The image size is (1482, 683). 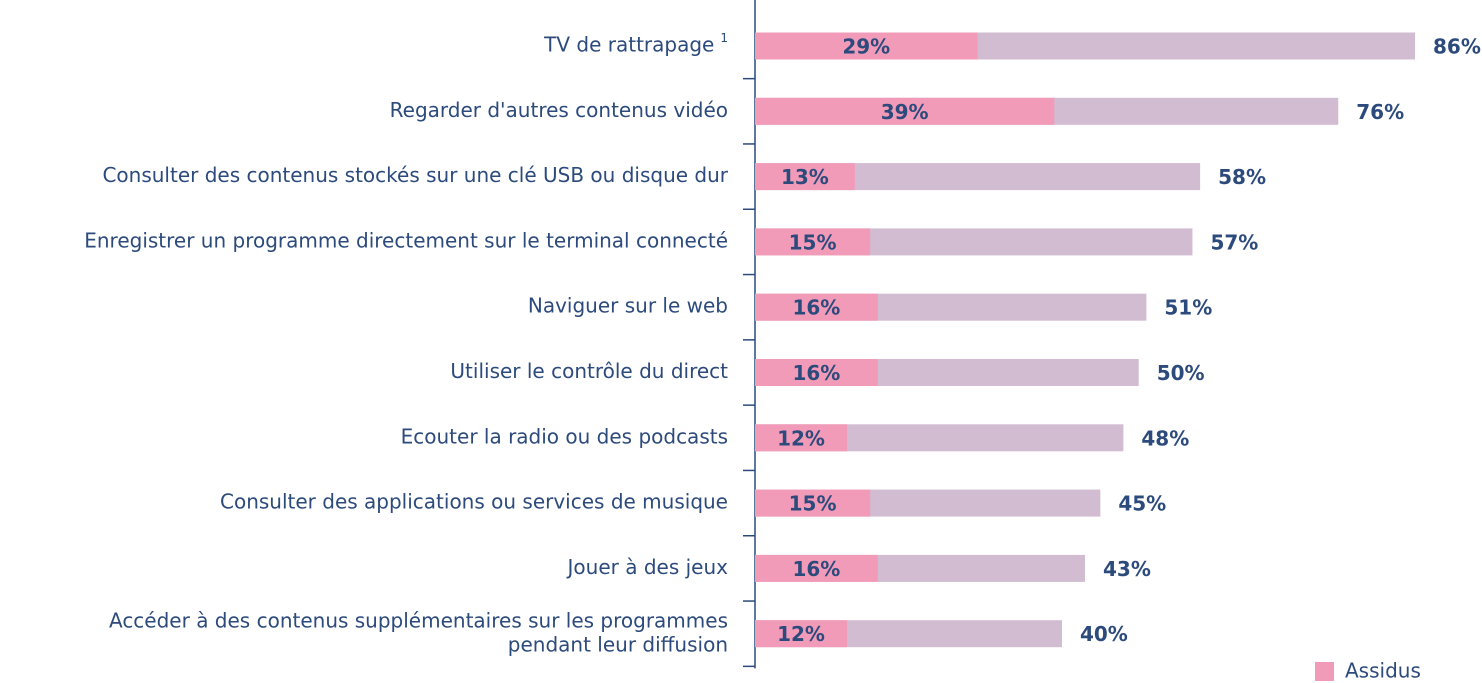 I want to click on value-label: 43%, so click(x=1127, y=569).